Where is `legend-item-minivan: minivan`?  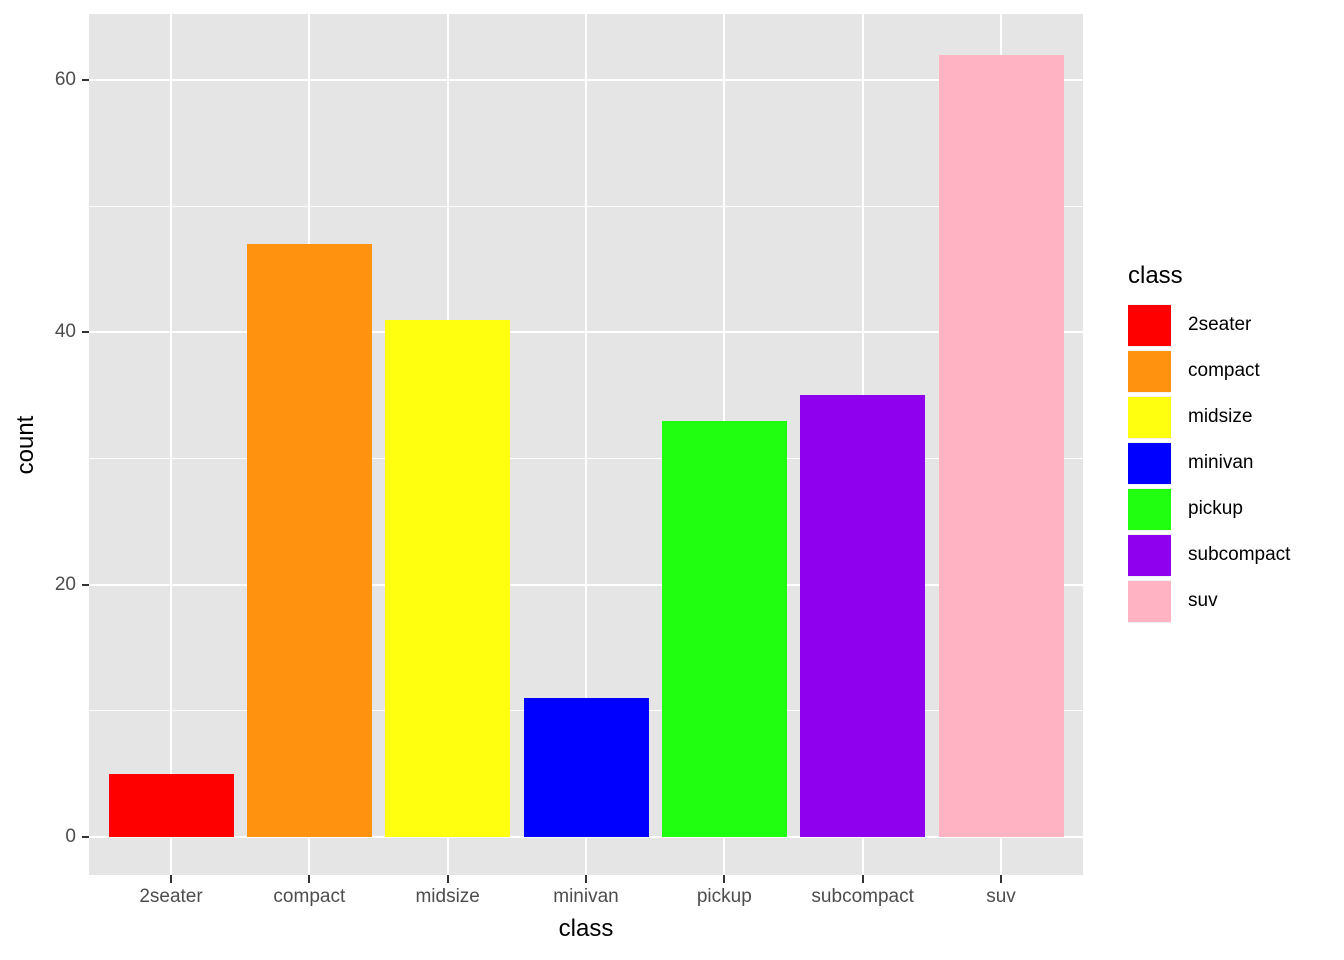
legend-item-minivan: minivan is located at coordinates (1209, 463).